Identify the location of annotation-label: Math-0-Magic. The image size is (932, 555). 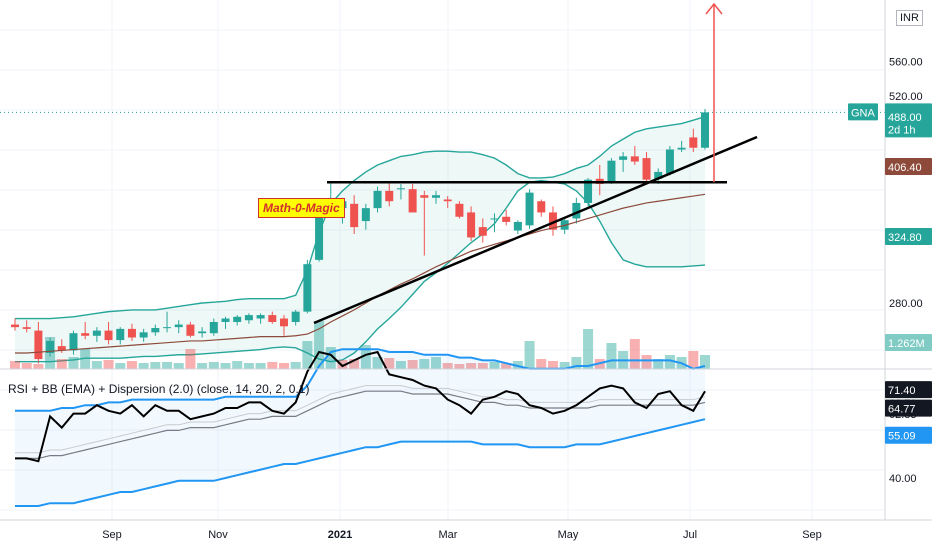
(301, 208).